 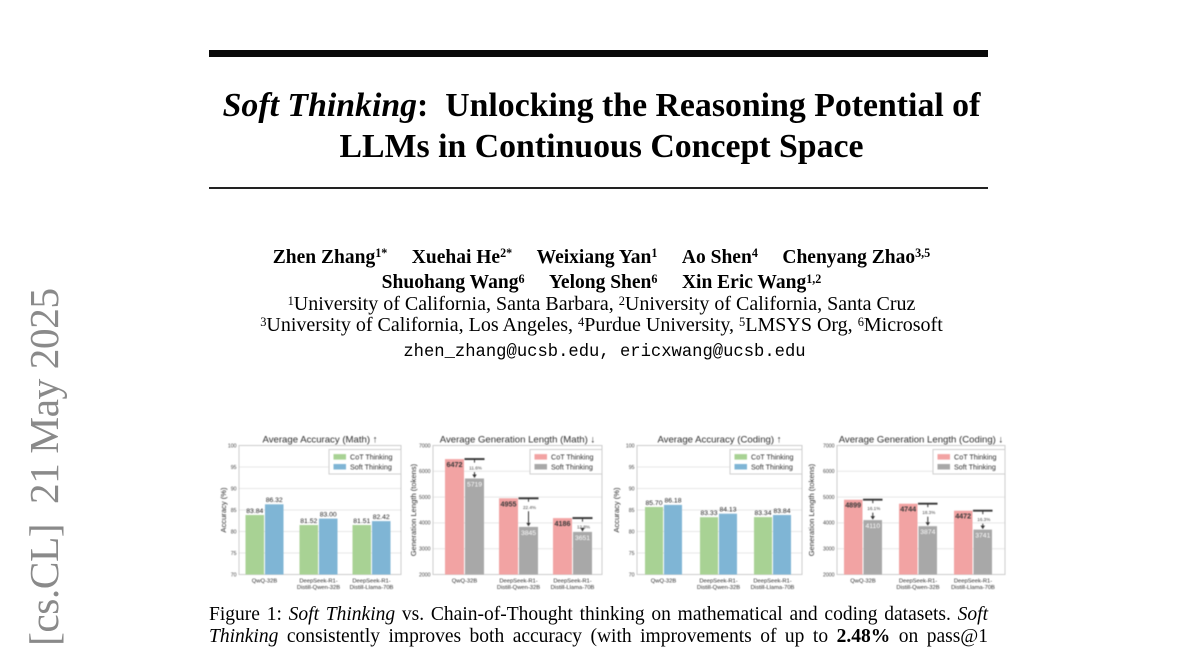 I want to click on svg-text: 18.3%, so click(x=928, y=512).